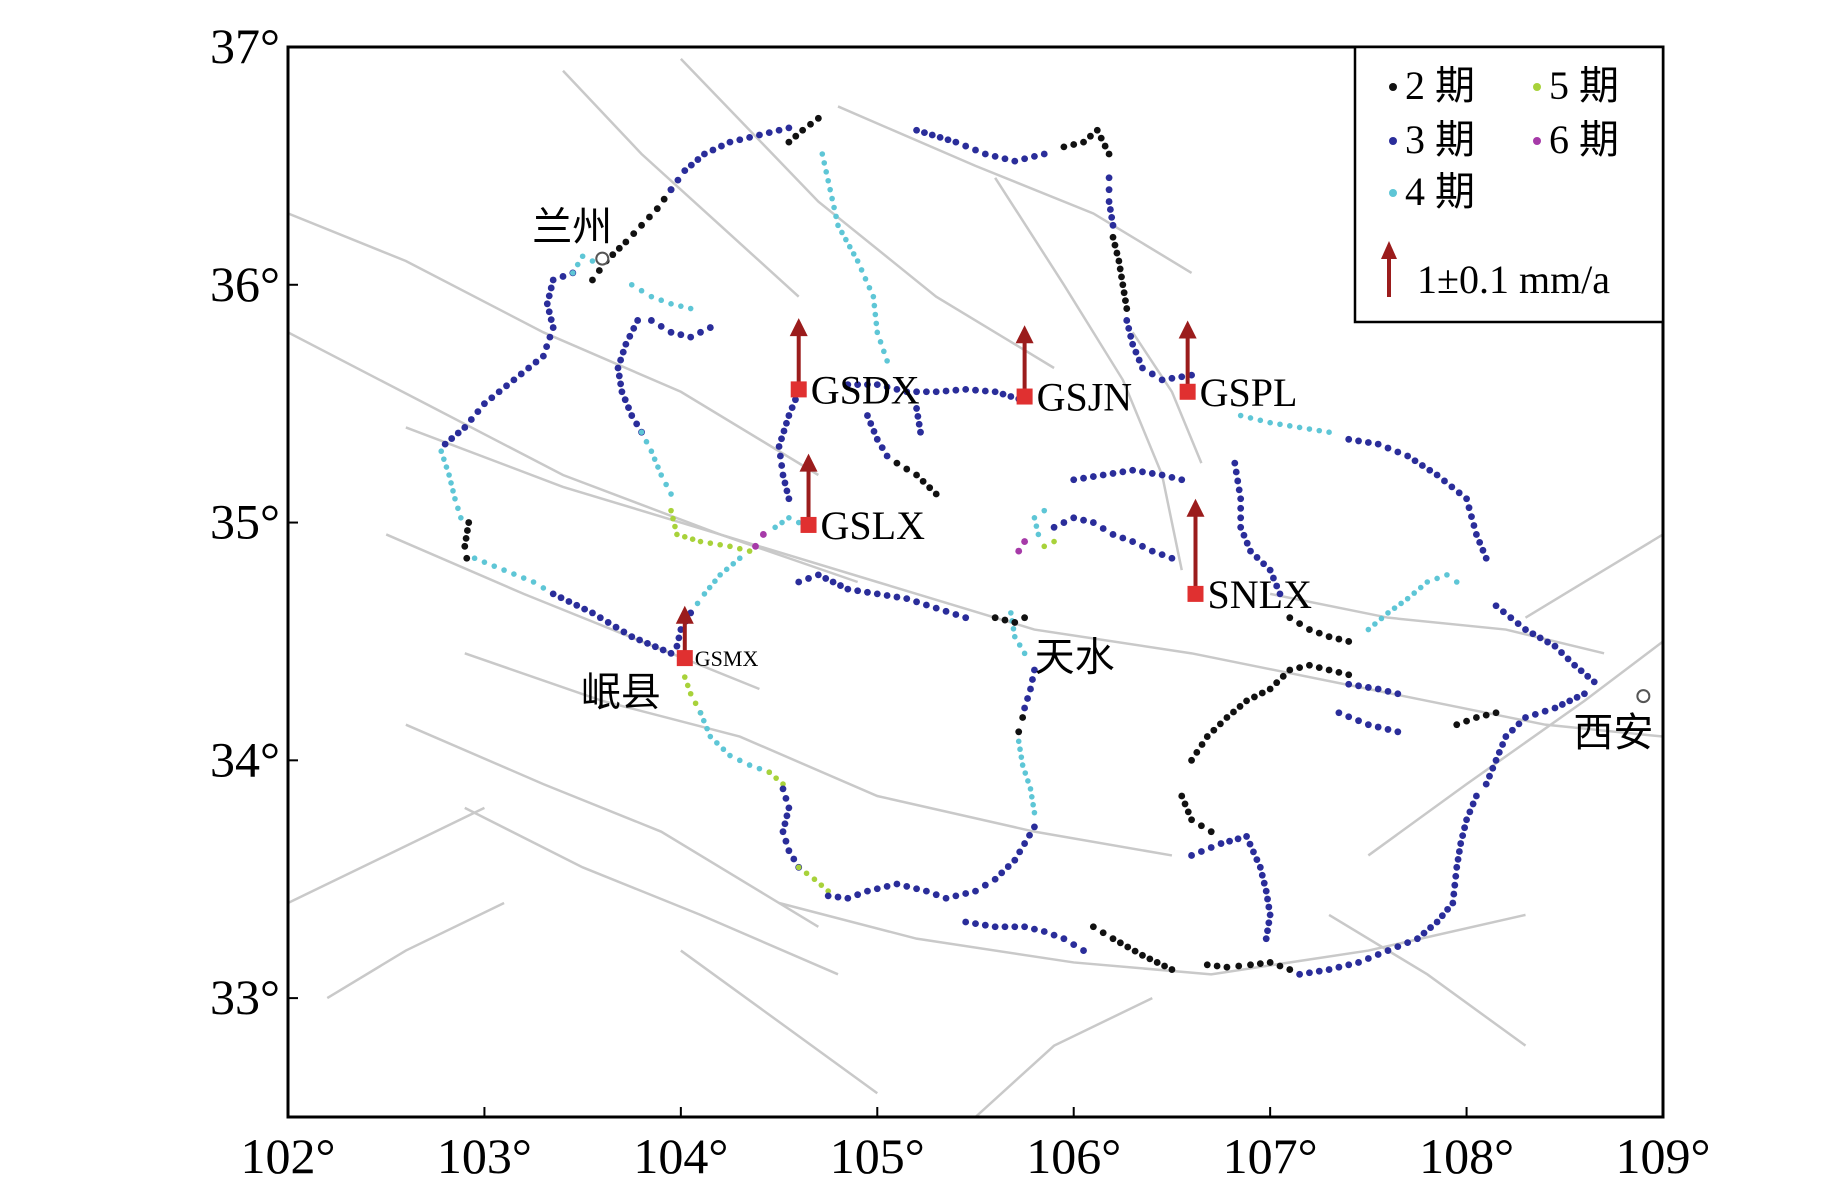 The height and width of the screenshot is (1181, 1843). I want to click on x-tick-label: 109°, so click(1663, 1154).